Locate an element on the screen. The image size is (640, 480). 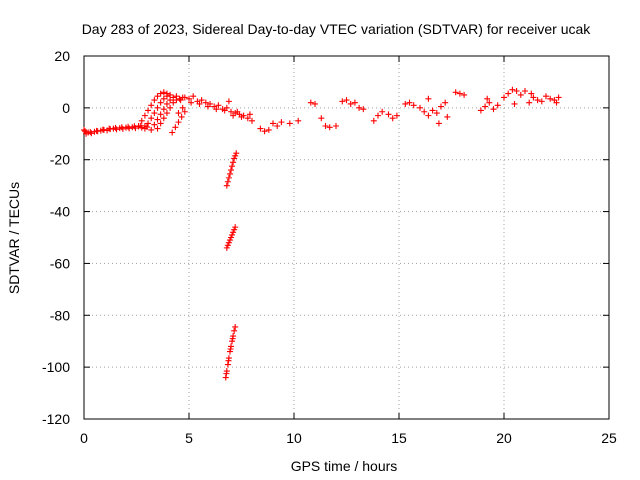
y-tick-label: -120 is located at coordinates (56, 419).